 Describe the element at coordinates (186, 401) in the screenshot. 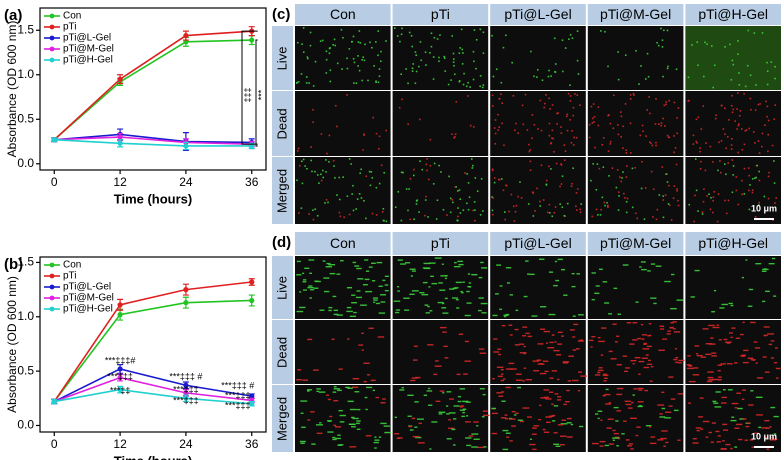

I see `annotation: ***‡‡‡` at that location.